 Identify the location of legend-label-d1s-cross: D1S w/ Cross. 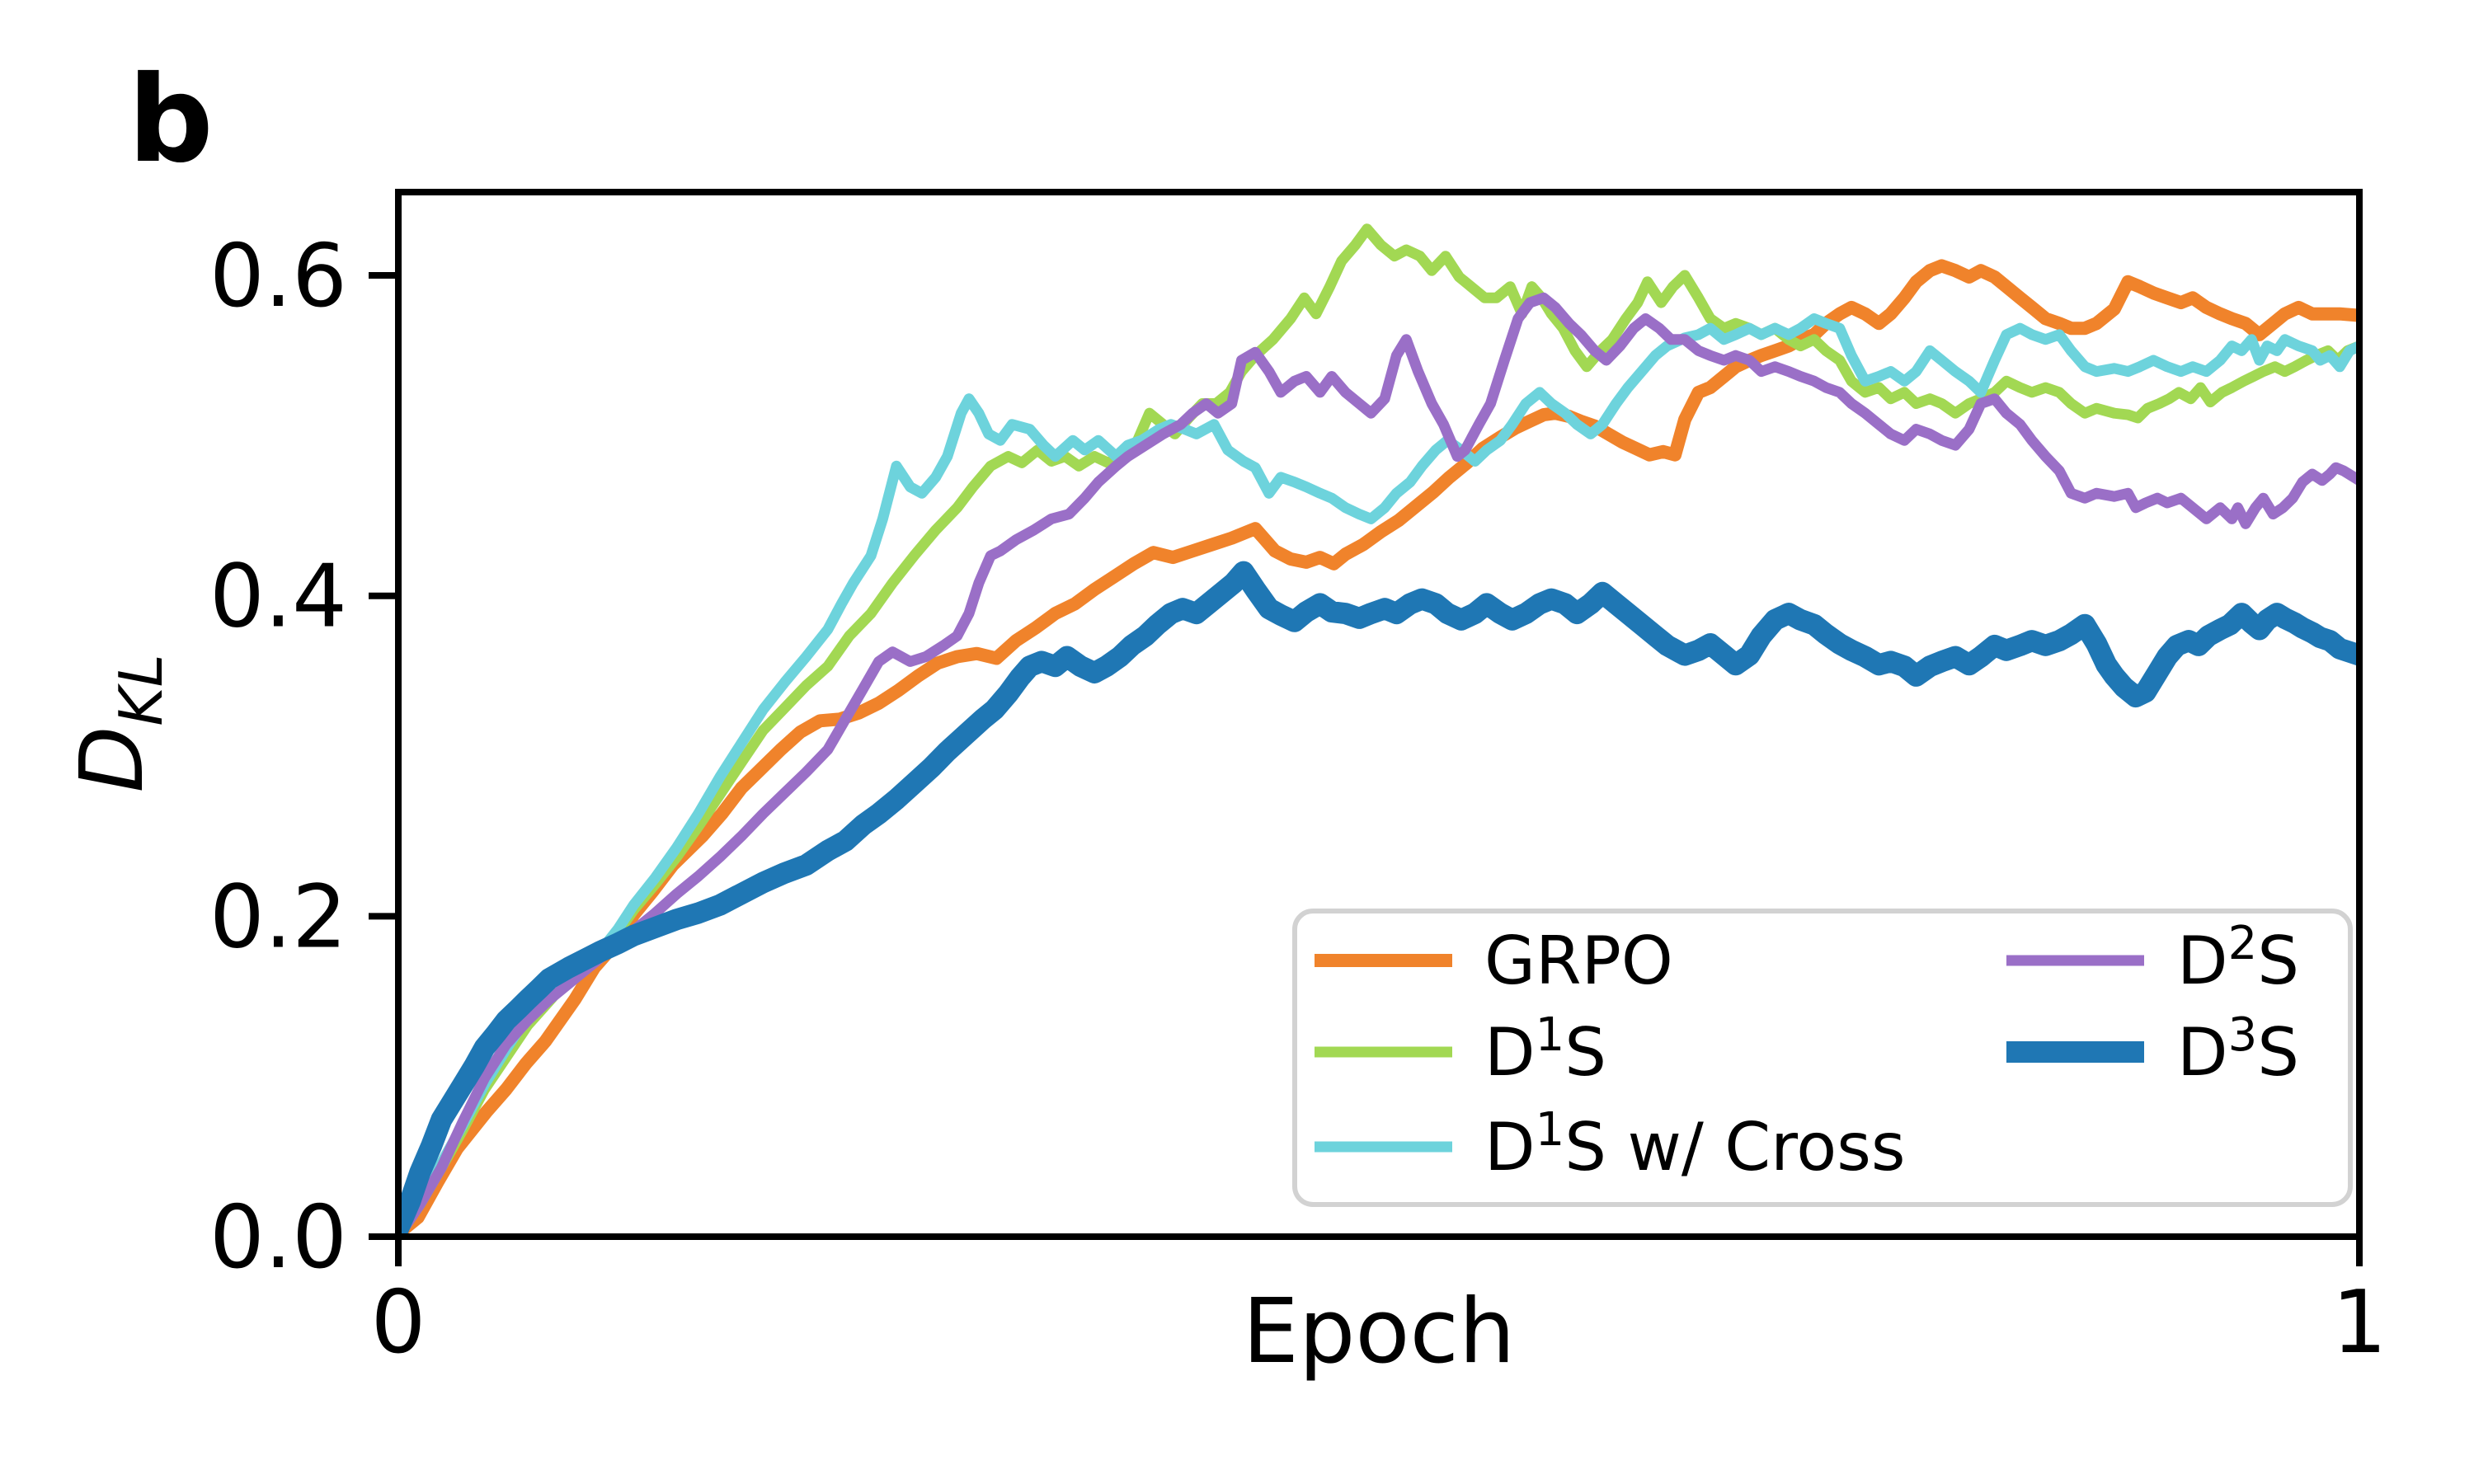
(1695, 1144).